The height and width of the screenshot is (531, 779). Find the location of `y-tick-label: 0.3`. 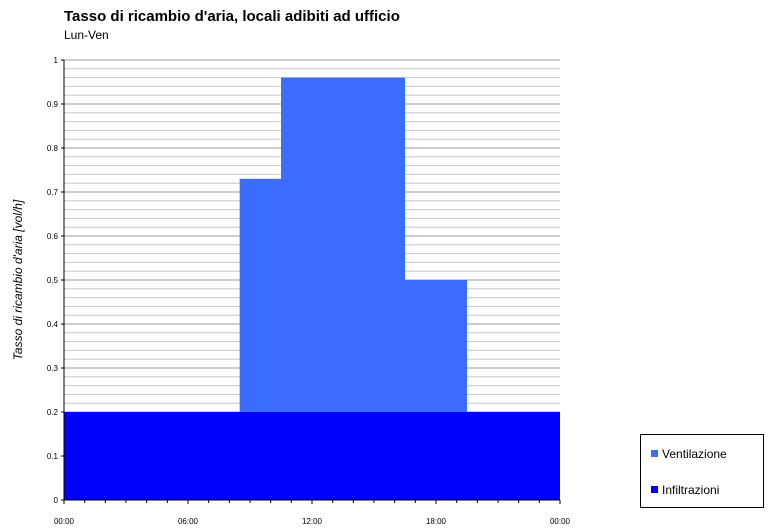

y-tick-label: 0.3 is located at coordinates (53, 368).